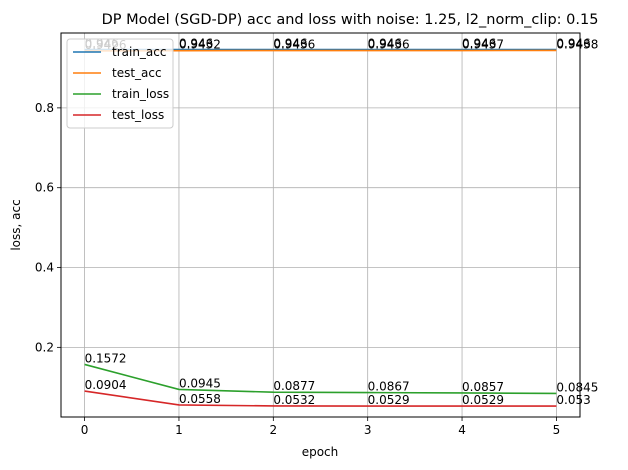 The width and height of the screenshot is (628, 470). Describe the element at coordinates (200, 399) in the screenshot. I see `data-label-test-loss: 0.0558` at that location.